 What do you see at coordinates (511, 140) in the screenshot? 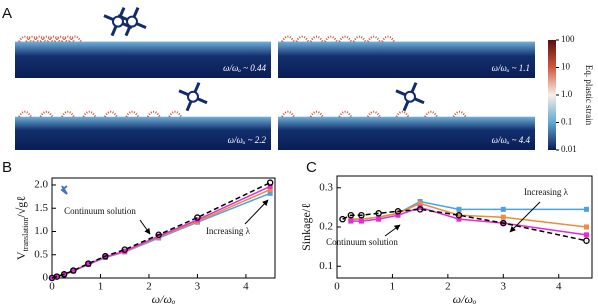
I see `simulation-label: ω/ωₒ ~ 4.4` at bounding box center [511, 140].